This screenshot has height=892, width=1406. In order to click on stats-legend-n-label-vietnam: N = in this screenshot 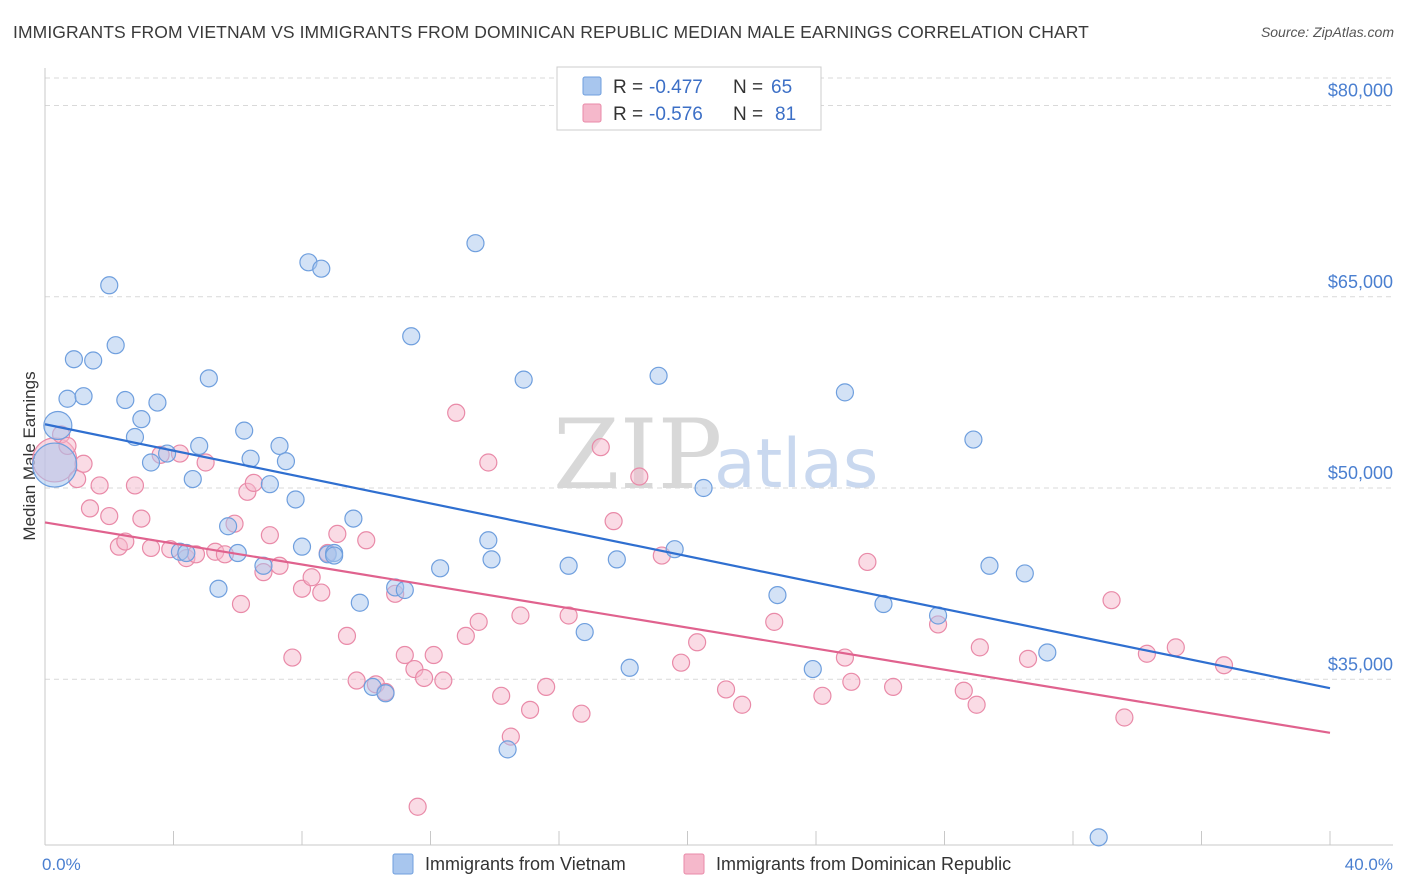, I will do `click(748, 87)`.